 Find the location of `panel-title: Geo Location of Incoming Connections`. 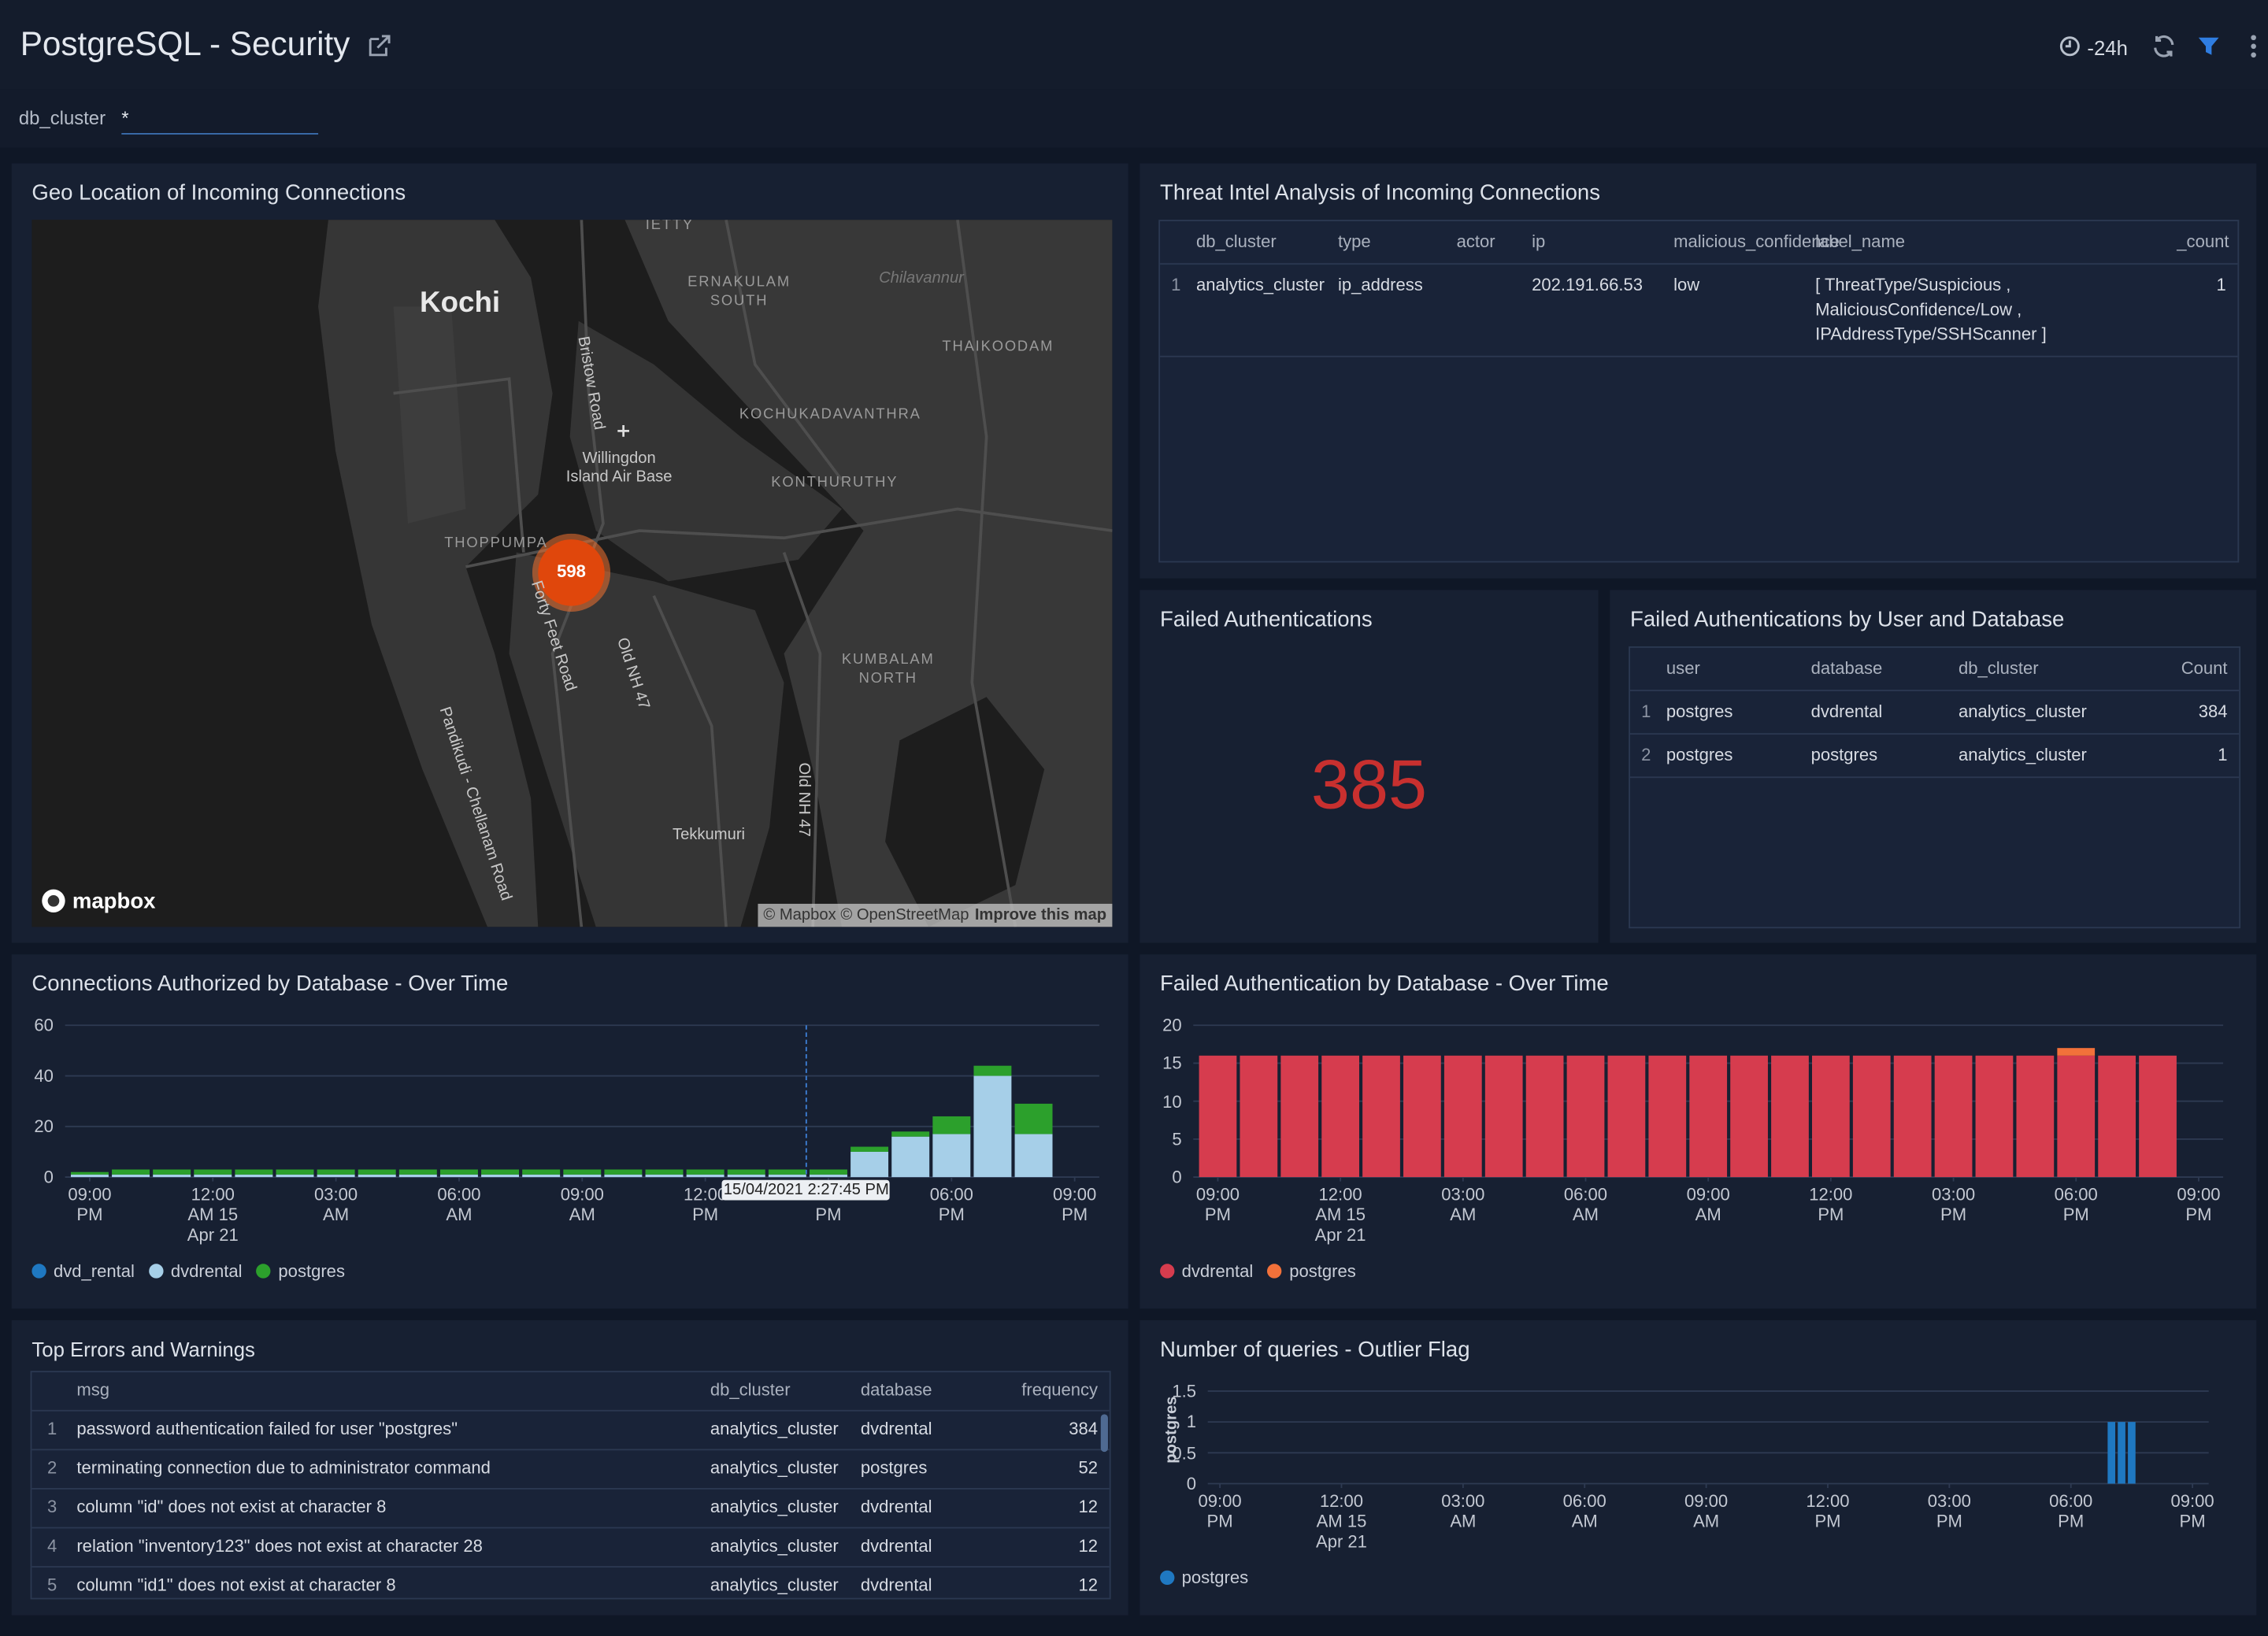

panel-title: Geo Location of Incoming Connections is located at coordinates (219, 193).